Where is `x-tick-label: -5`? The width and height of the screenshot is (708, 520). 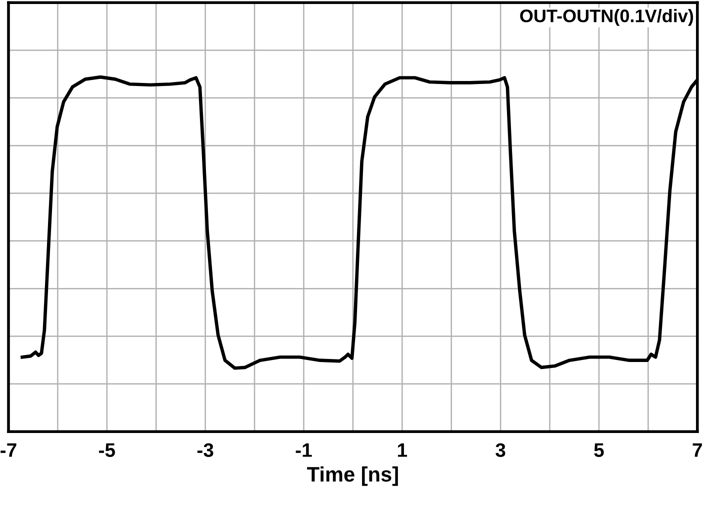
x-tick-label: -5 is located at coordinates (107, 450).